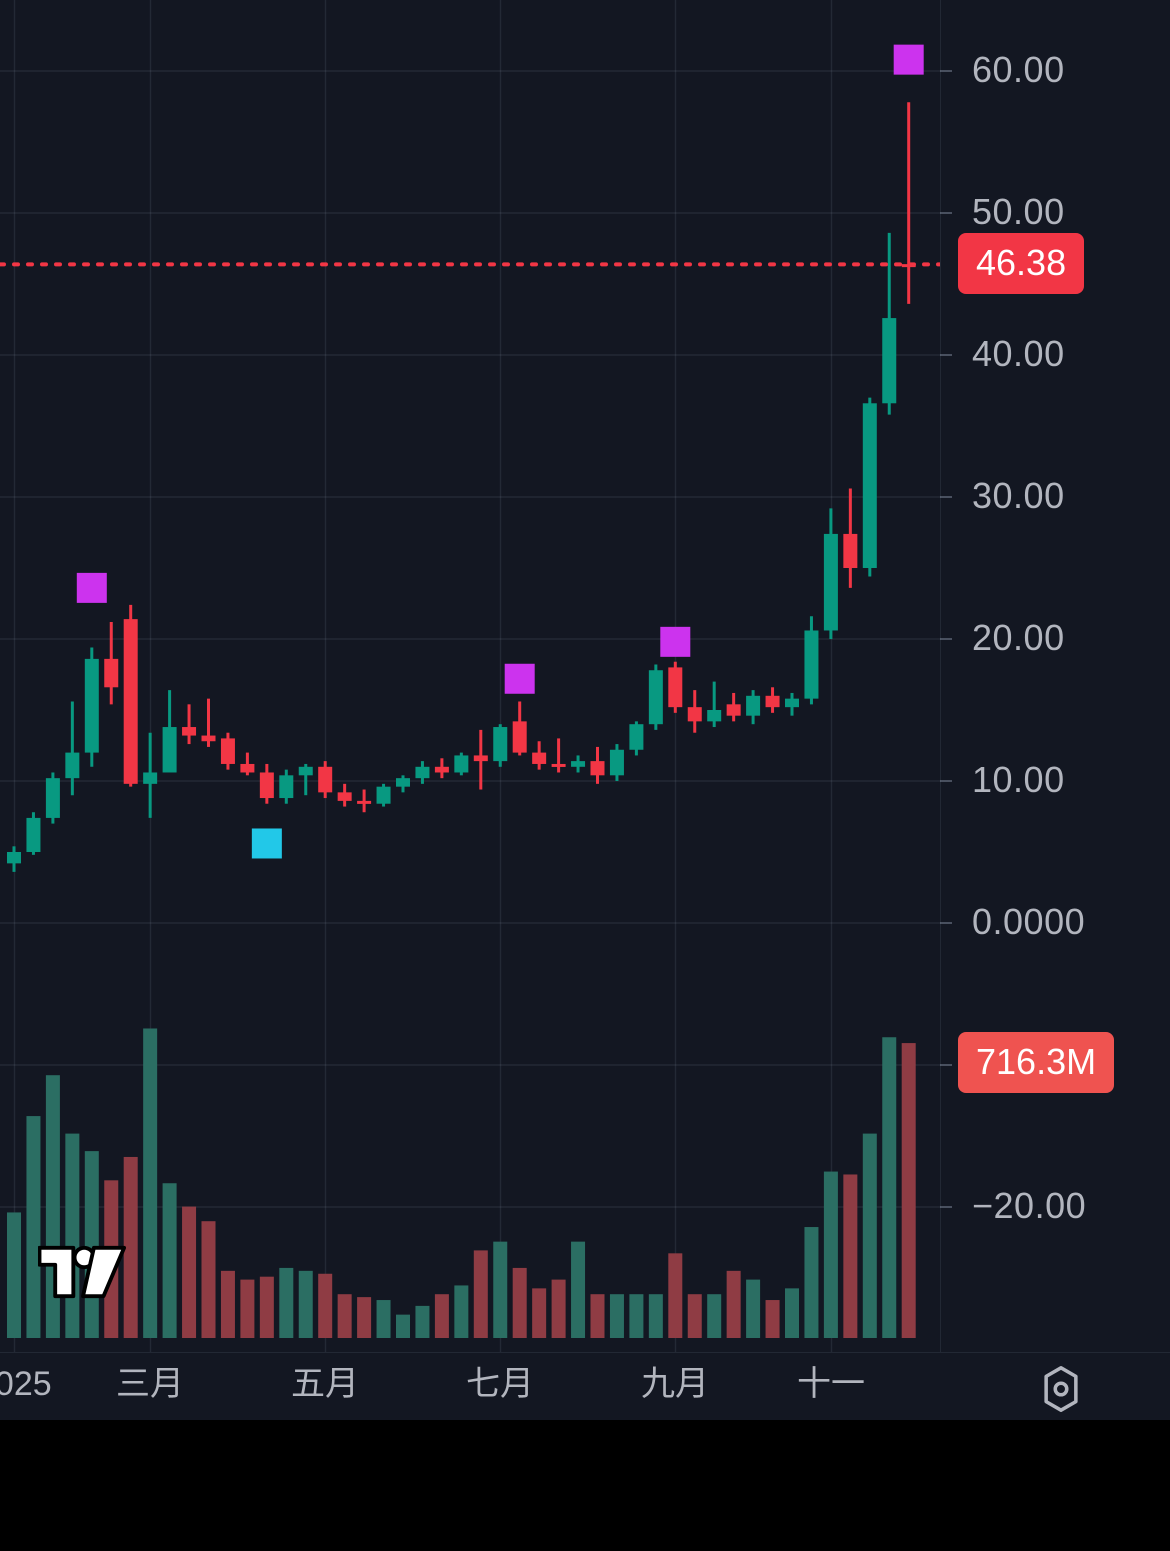 Image resolution: width=1170 pixels, height=1551 pixels. What do you see at coordinates (675, 1384) in the screenshot?
I see `time-axis-label: 九月` at bounding box center [675, 1384].